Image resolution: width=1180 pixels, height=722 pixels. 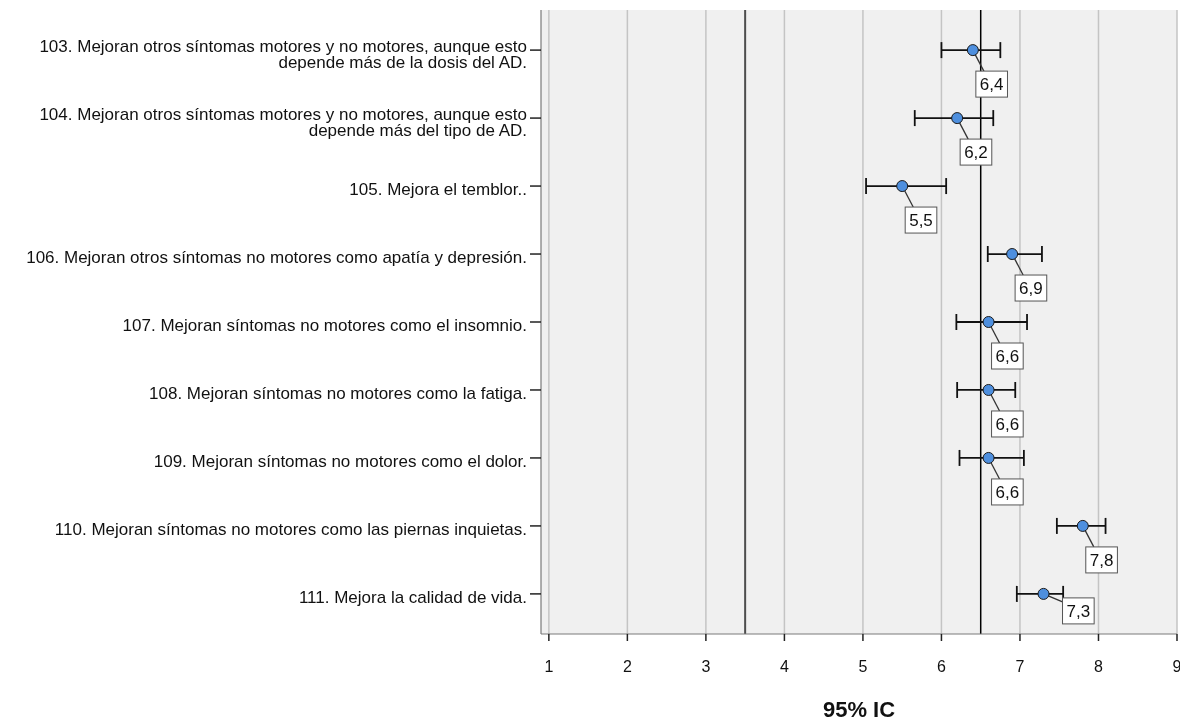 What do you see at coordinates (324, 325) in the screenshot?
I see `y-tick-label: 107. Mejoran síntomas no motores como el insomnio.` at bounding box center [324, 325].